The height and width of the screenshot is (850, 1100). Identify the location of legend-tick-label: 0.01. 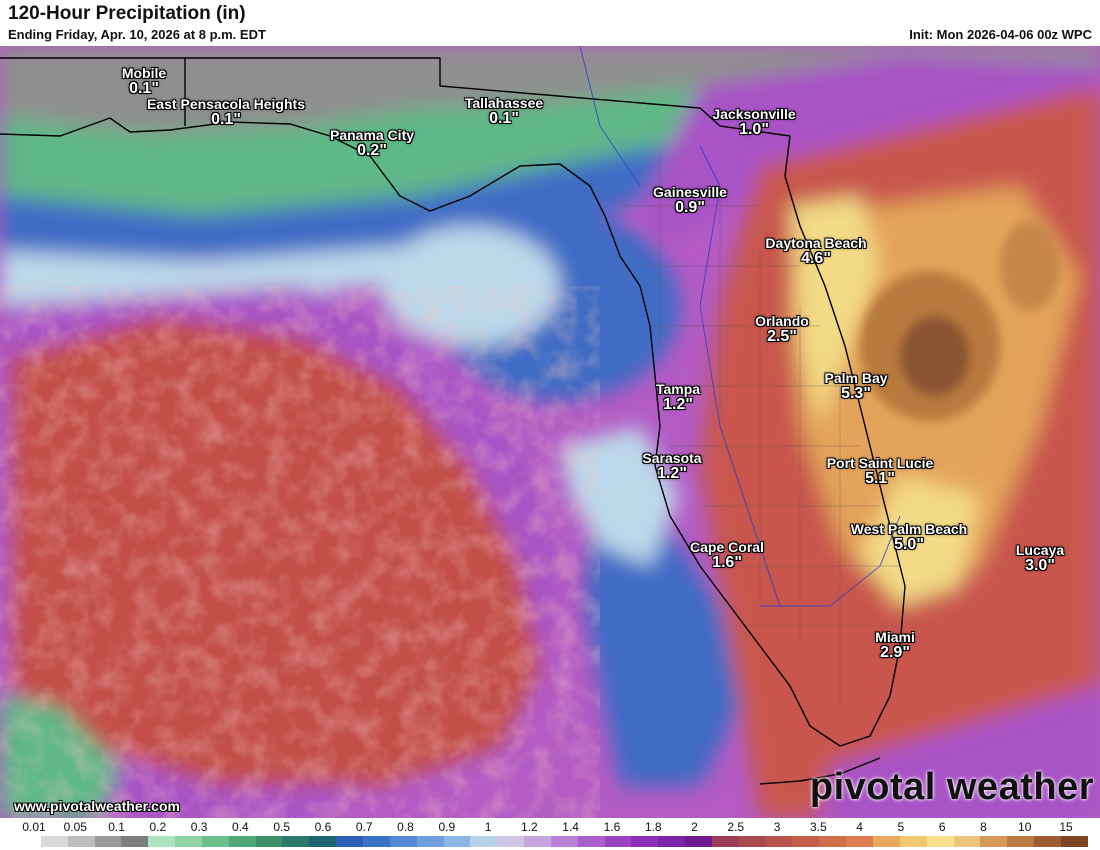
(34, 827).